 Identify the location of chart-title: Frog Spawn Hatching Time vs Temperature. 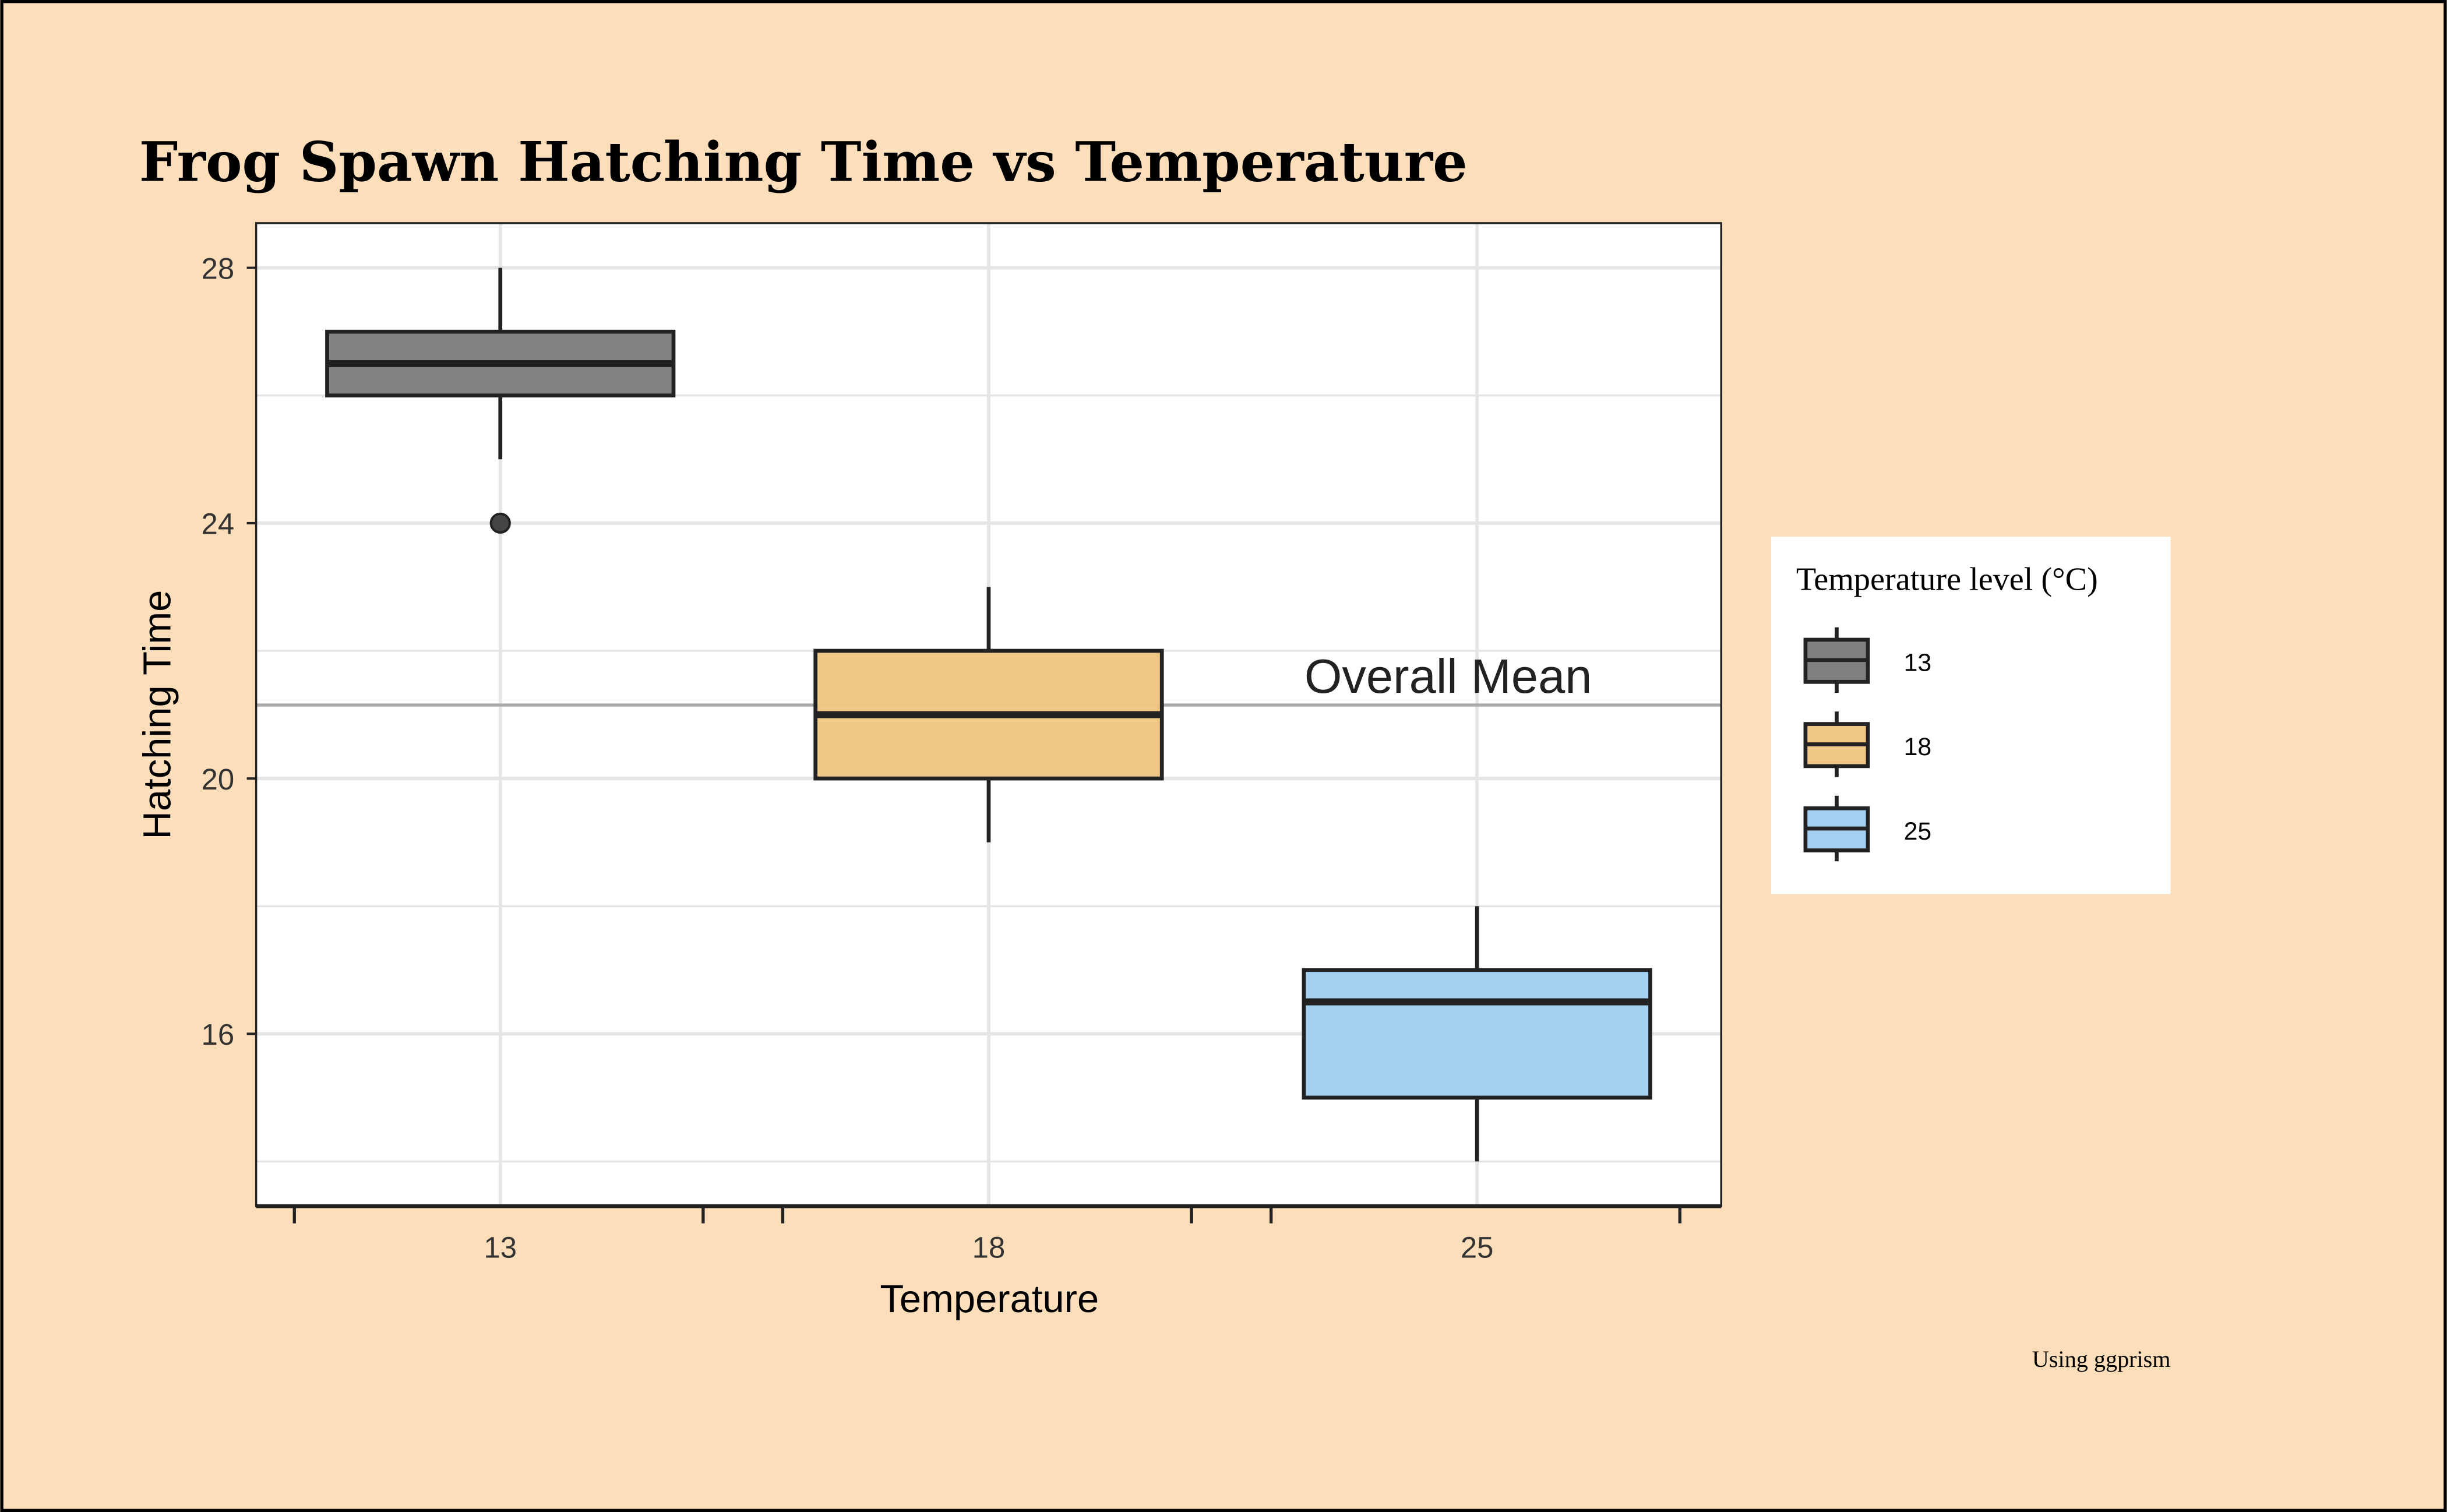
(803, 163).